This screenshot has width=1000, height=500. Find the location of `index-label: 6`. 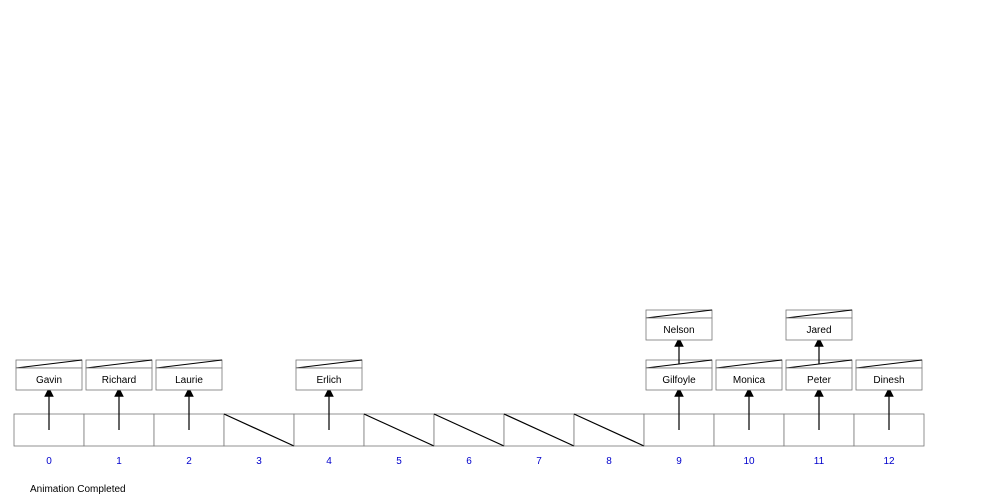

index-label: 6 is located at coordinates (469, 461).